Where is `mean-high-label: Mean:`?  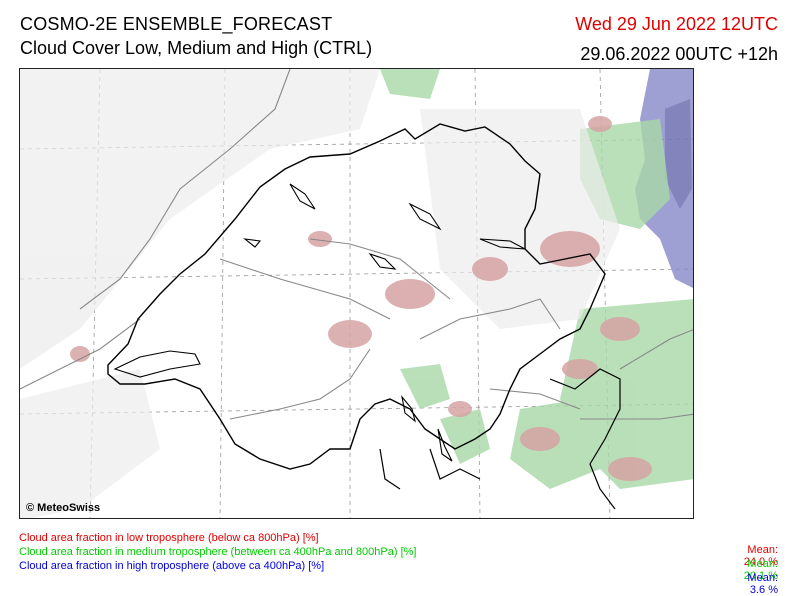 mean-high-label: Mean: is located at coordinates (762, 578).